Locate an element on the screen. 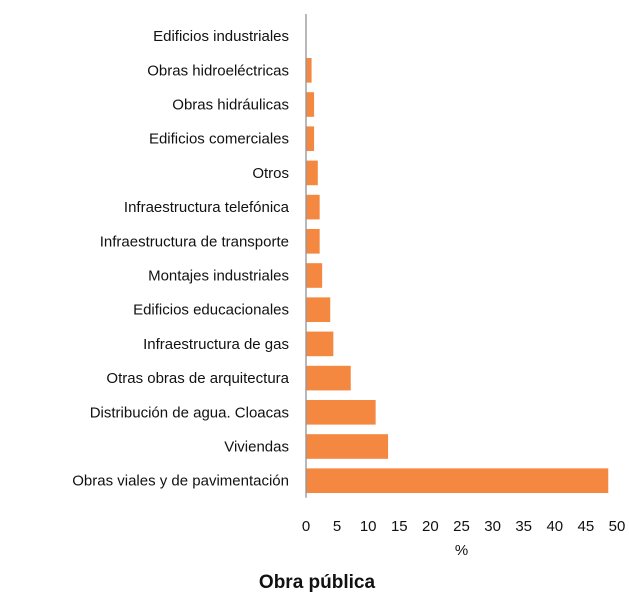 This screenshot has width=629, height=594. category-label: Distribución de agua. Cloacas is located at coordinates (189, 412).